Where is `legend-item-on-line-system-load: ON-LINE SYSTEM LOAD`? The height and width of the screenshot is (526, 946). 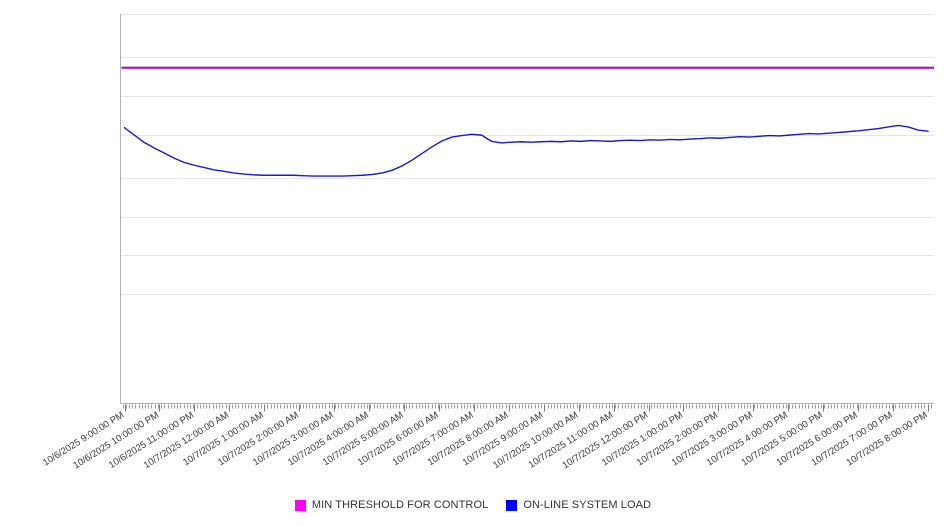
legend-item-on-line-system-load: ON-LINE SYSTEM LOAD is located at coordinates (579, 504).